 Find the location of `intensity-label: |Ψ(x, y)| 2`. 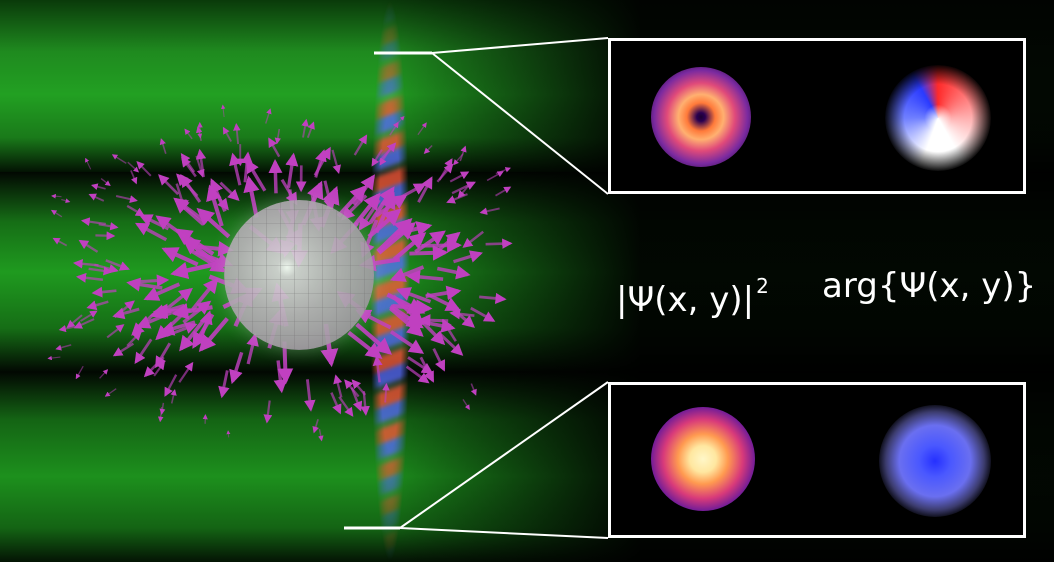

intensity-label: |Ψ(x, y)| 2 is located at coordinates (692, 293).